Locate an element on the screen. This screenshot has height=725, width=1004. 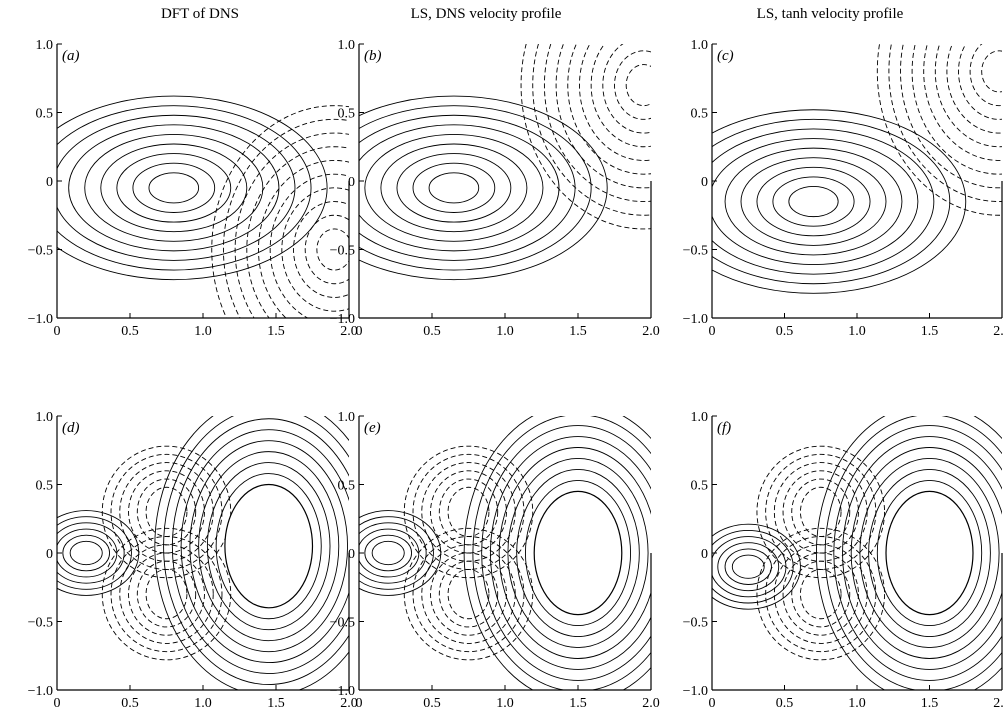
panel-b: 0 0.5 1.0 1.5 2.0 1.0 0.5 0 −0.5 −1.0 (b) is located at coordinates (495, 188).